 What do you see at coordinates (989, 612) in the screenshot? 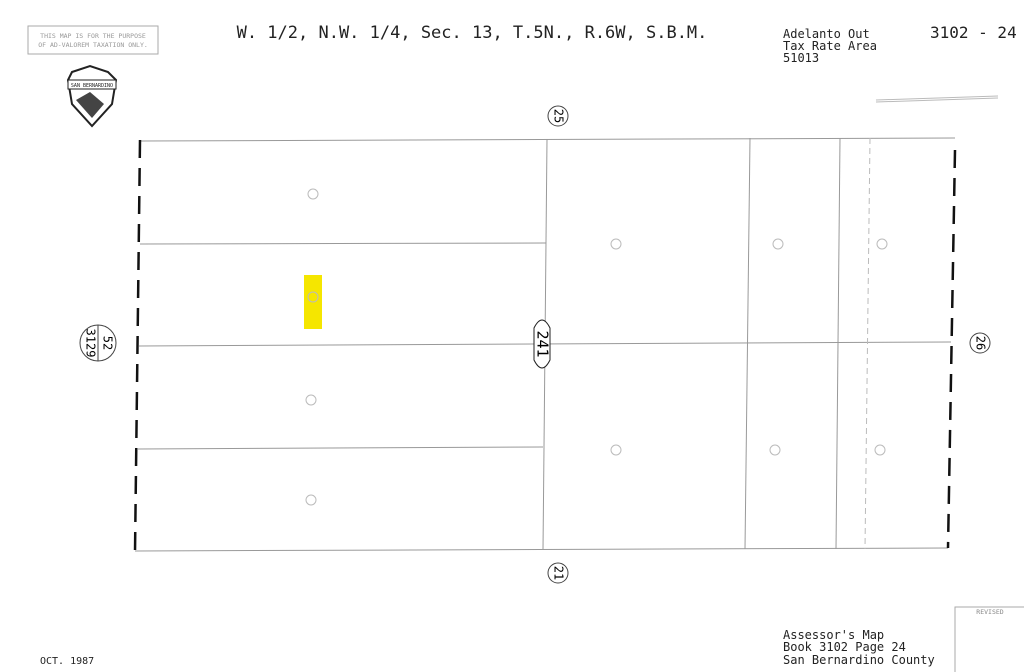
I see `revised: REVISED` at bounding box center [989, 612].